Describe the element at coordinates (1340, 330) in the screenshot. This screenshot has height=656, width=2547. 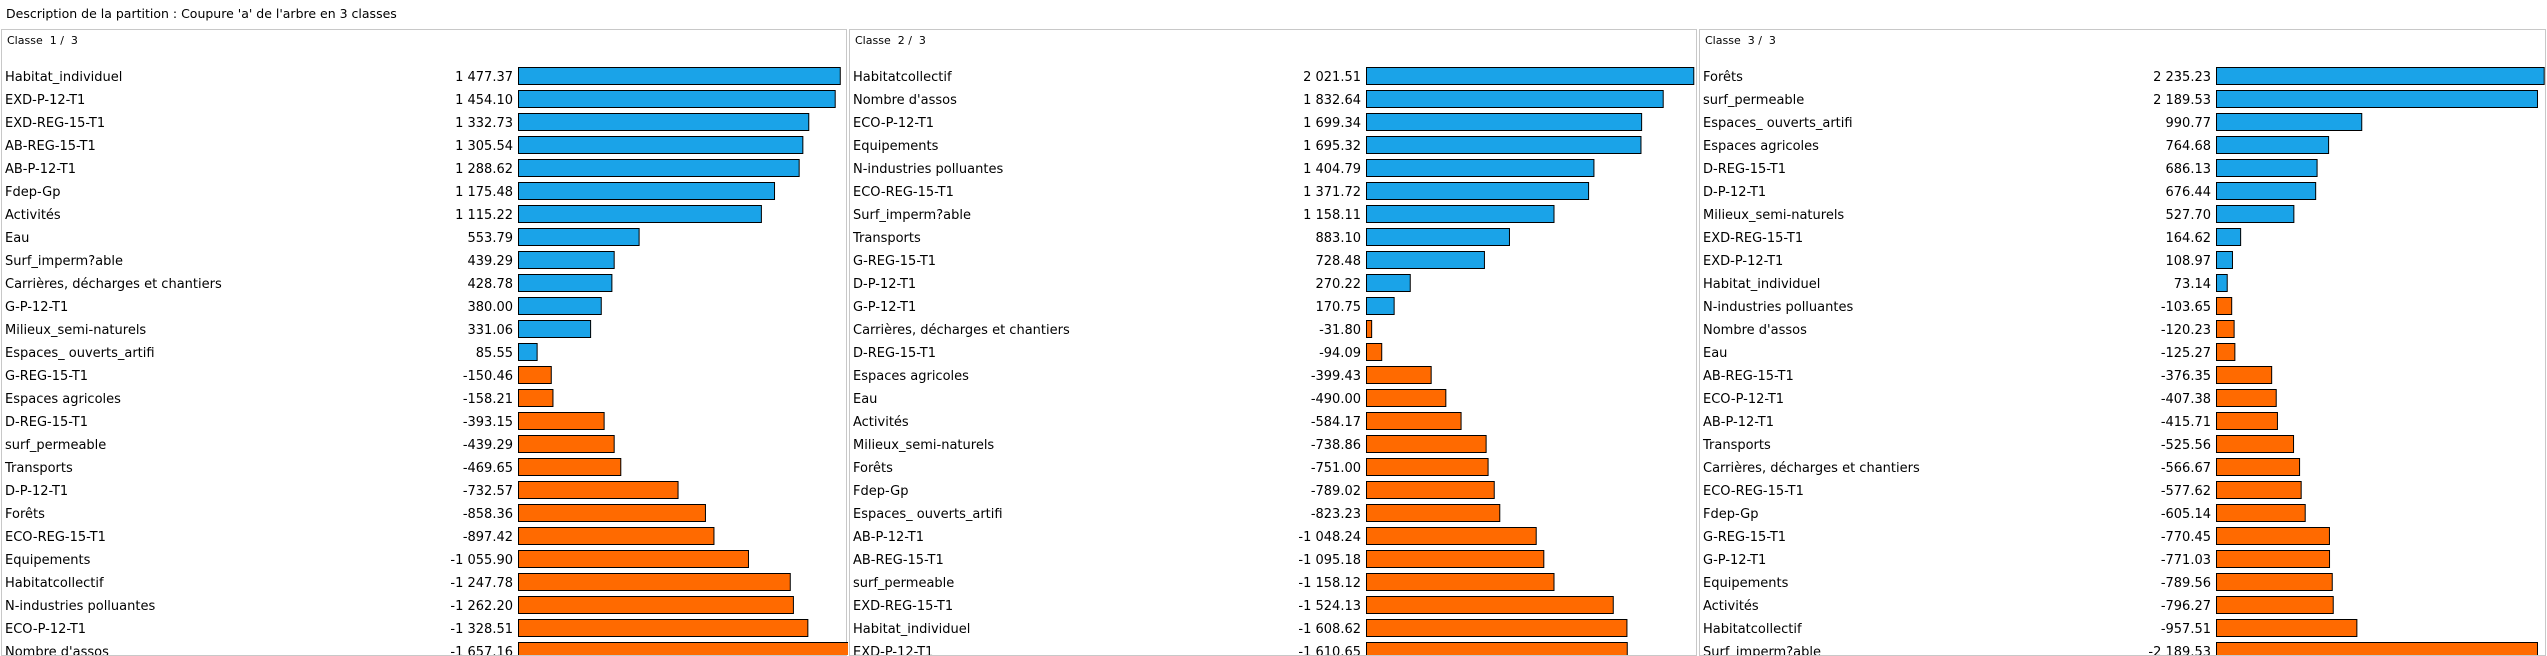
I see `value-label: -31.80` at that location.